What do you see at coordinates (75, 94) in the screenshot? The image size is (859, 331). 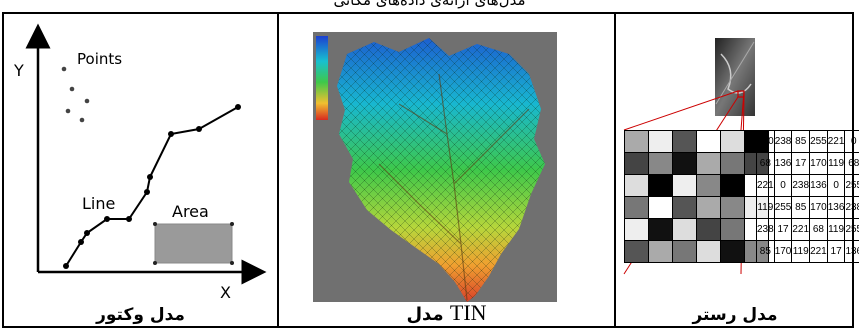 I see `point-features` at bounding box center [75, 94].